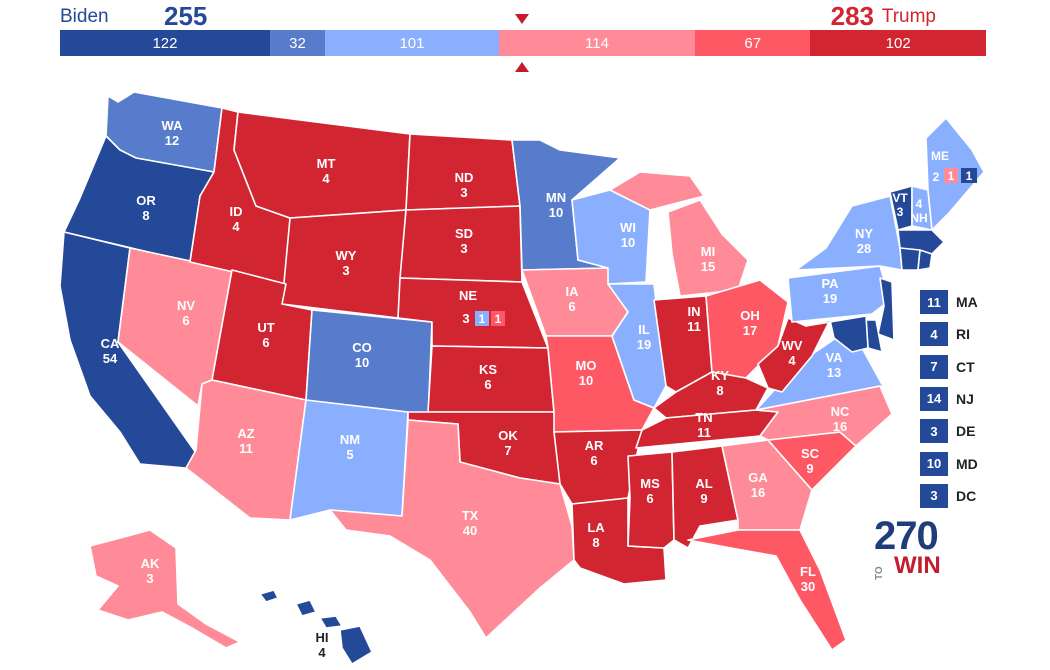  Describe the element at coordinates (464, 185) in the screenshot. I see `state-label-nd: ND 3` at that location.